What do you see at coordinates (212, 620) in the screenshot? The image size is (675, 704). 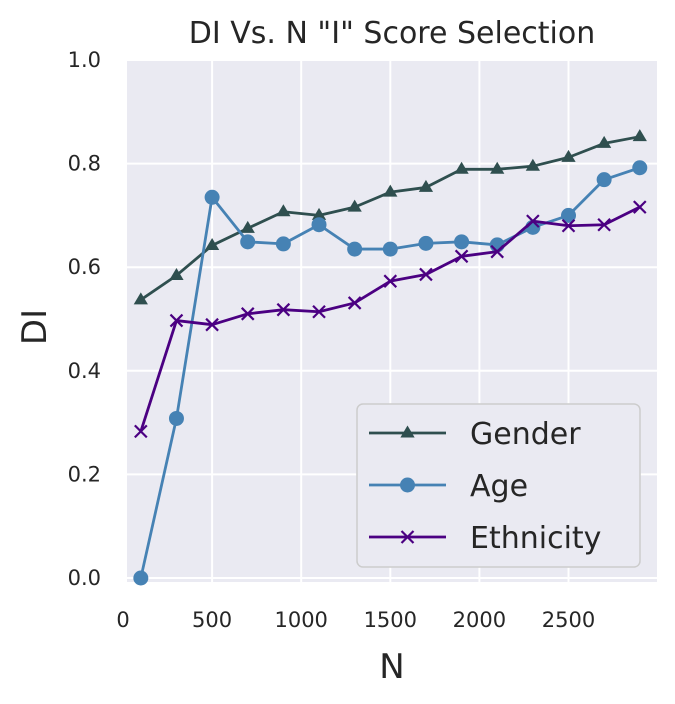 I see `x-tick-label: 500` at bounding box center [212, 620].